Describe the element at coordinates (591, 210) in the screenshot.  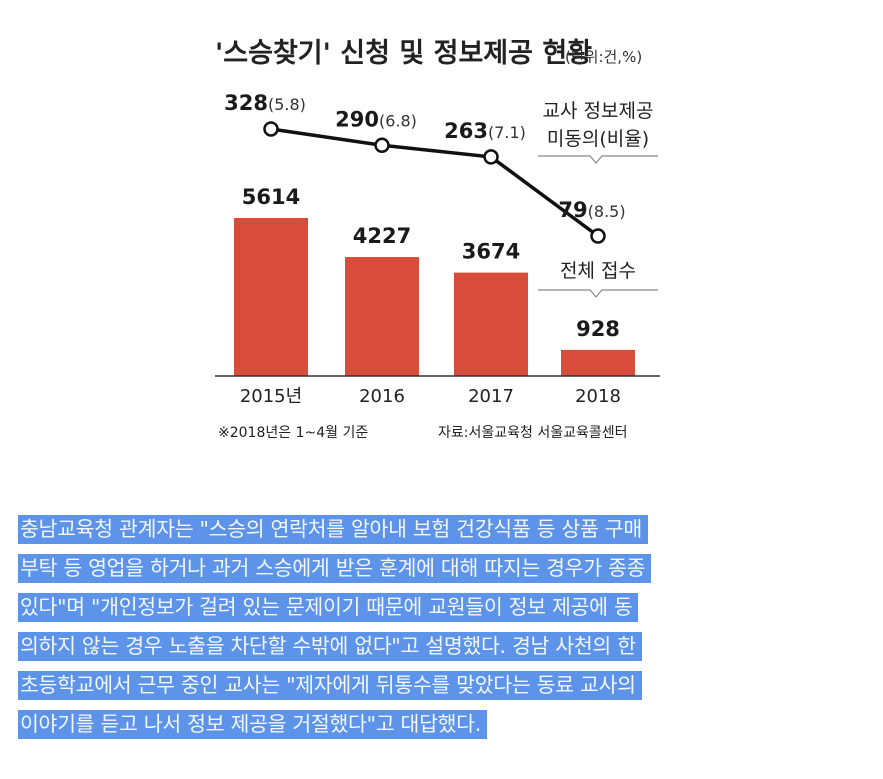
I see `line-value-label-3: 79(8.5)` at that location.